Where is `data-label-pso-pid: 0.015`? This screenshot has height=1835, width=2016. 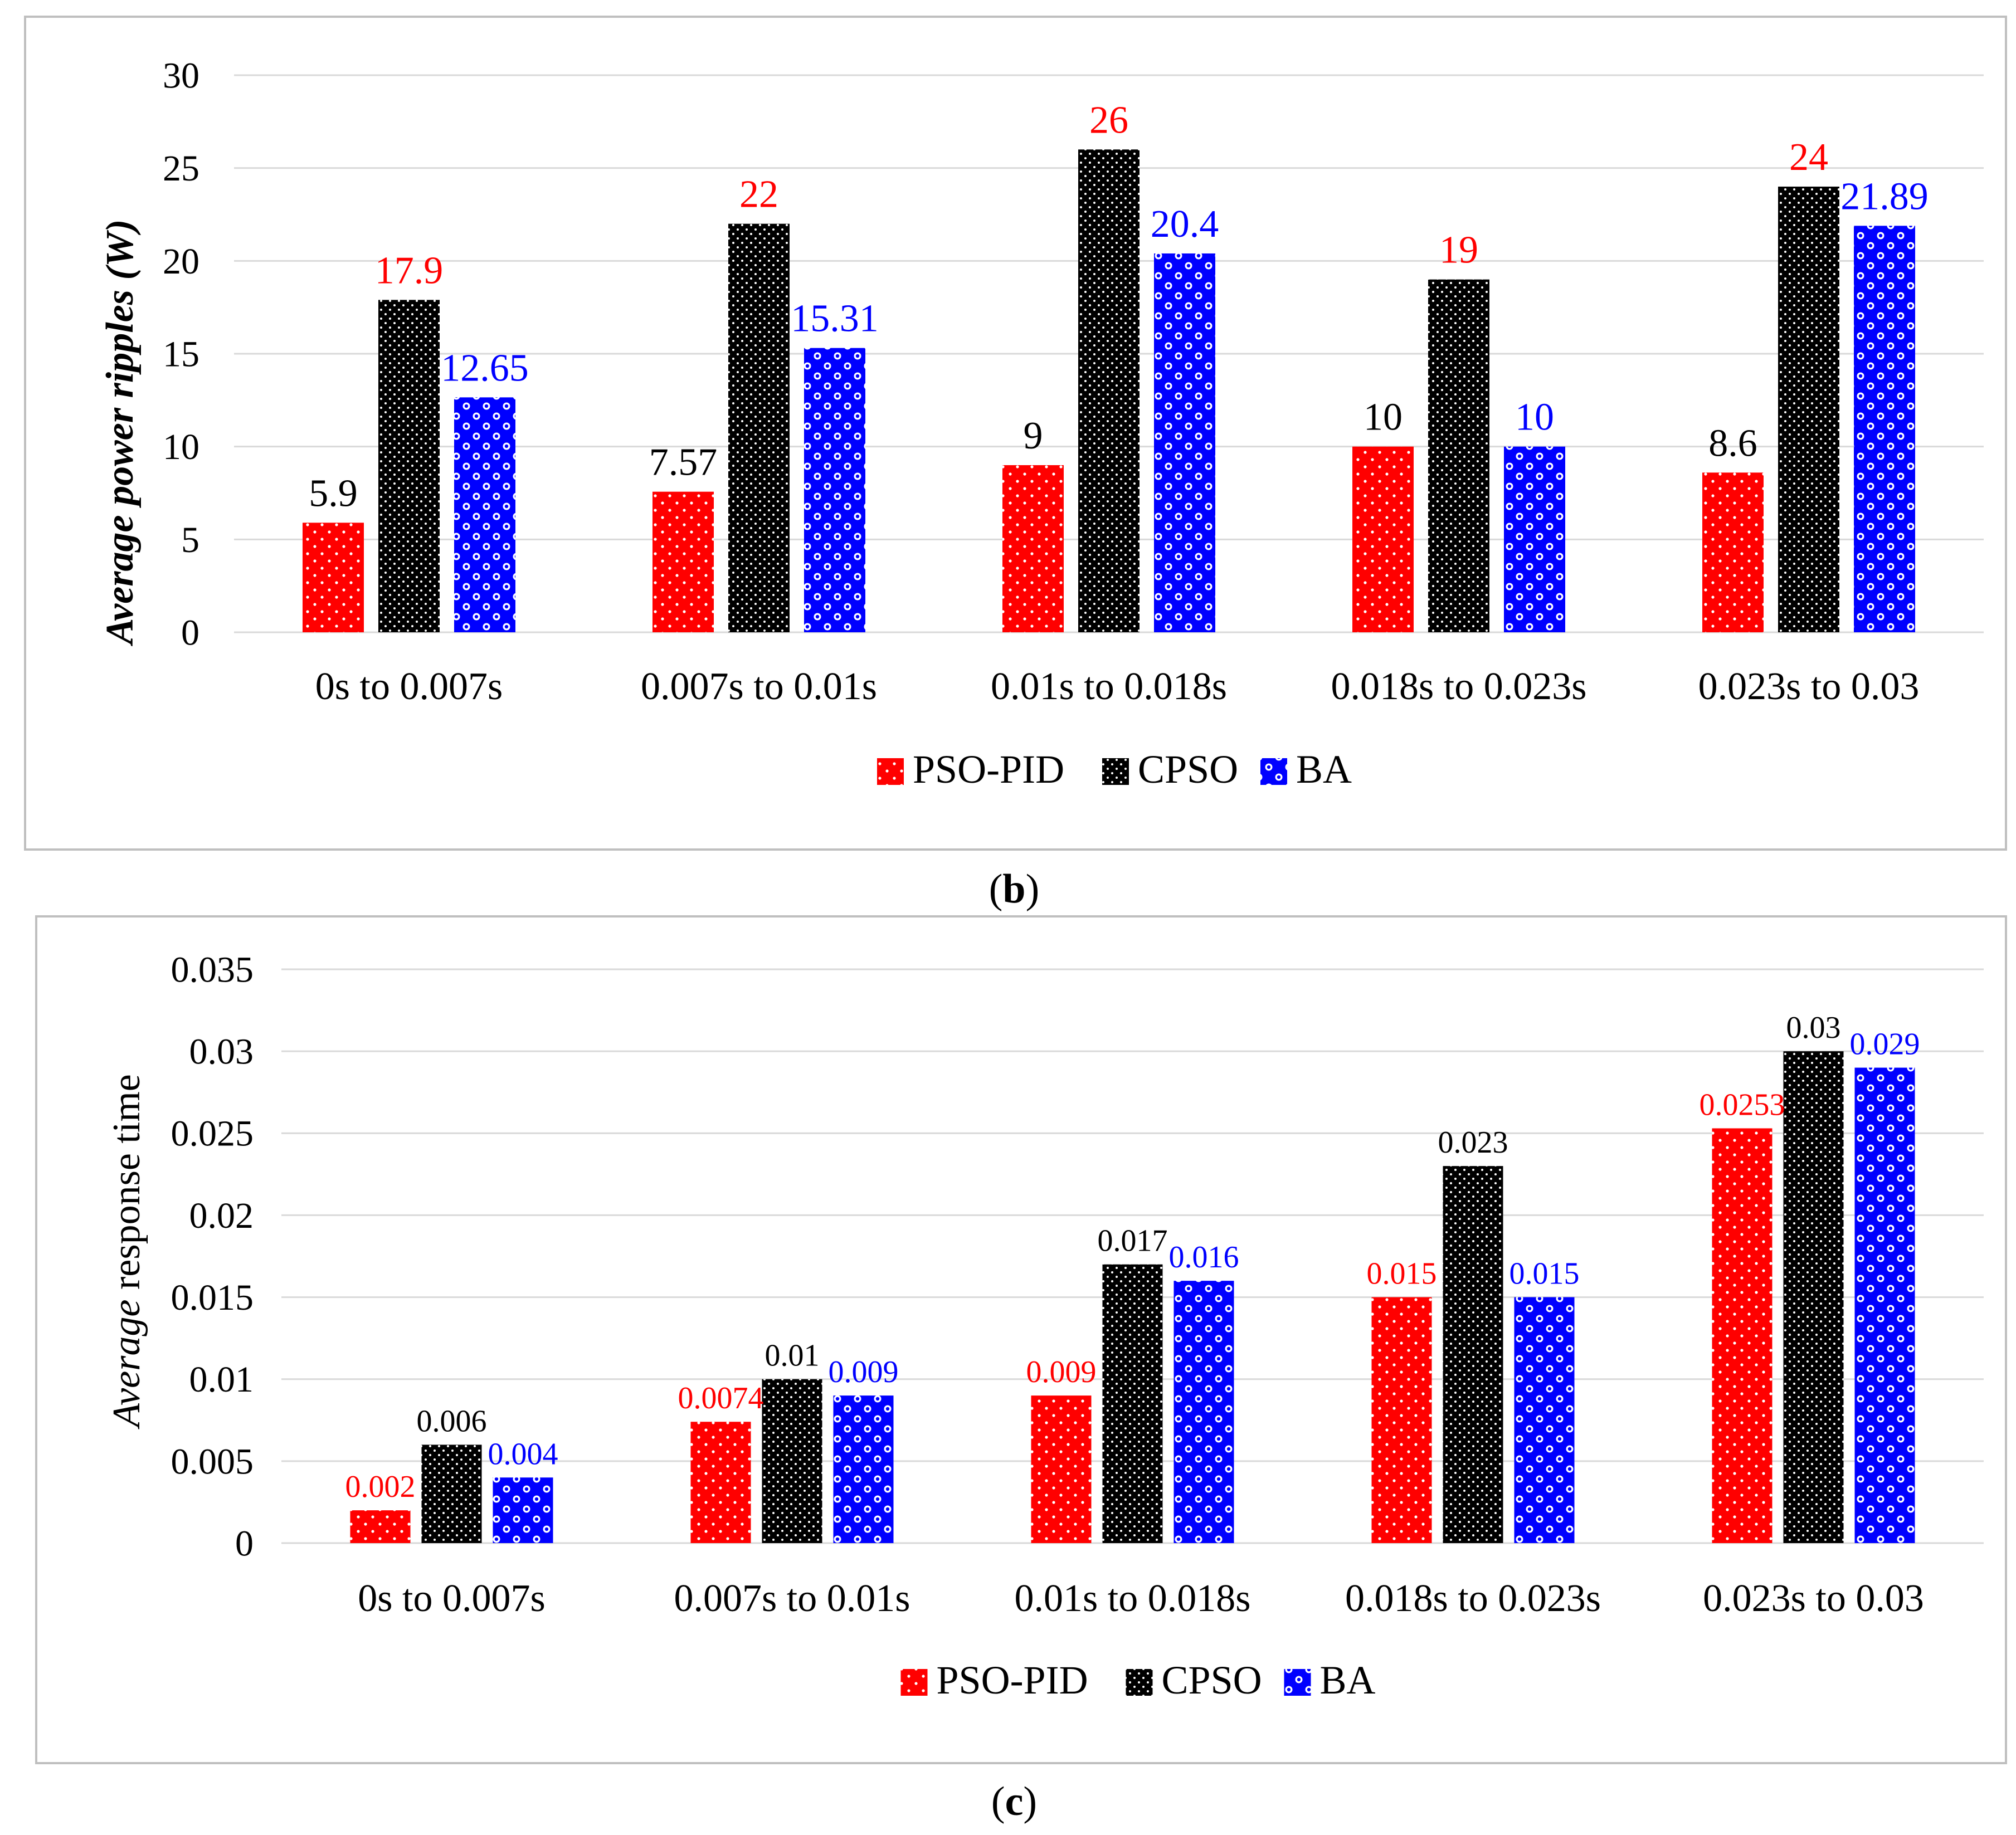
data-label-pso-pid: 0.015 is located at coordinates (1402, 1274).